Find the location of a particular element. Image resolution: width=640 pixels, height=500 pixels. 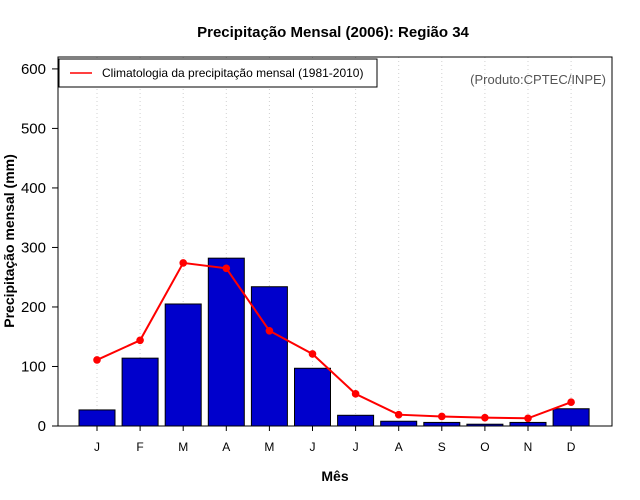

x-tick-label-5: J is located at coordinates (313, 447).